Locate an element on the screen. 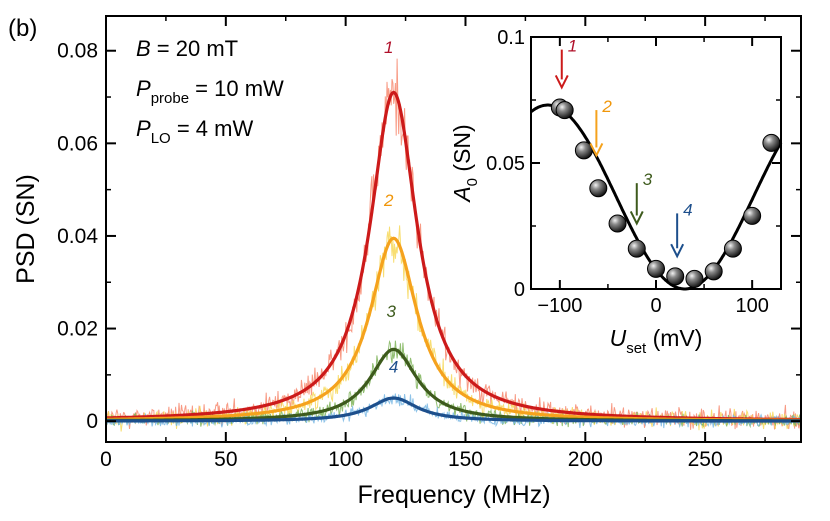  inset-y-label: A0 (SN) is located at coordinates (465, 163).